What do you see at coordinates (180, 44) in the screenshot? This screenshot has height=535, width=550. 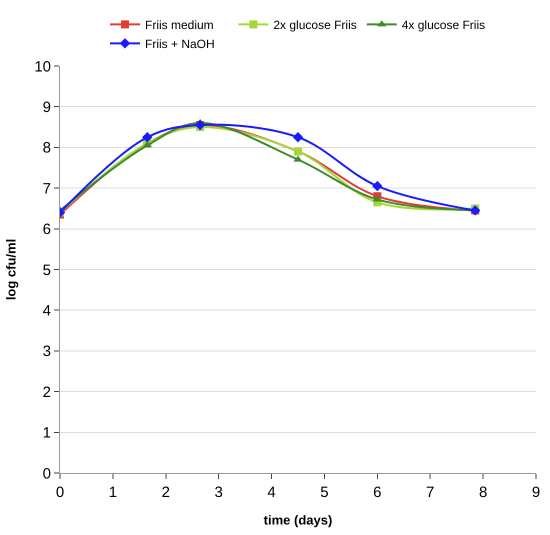 I see `legend-label: Friis + NaOH` at bounding box center [180, 44].